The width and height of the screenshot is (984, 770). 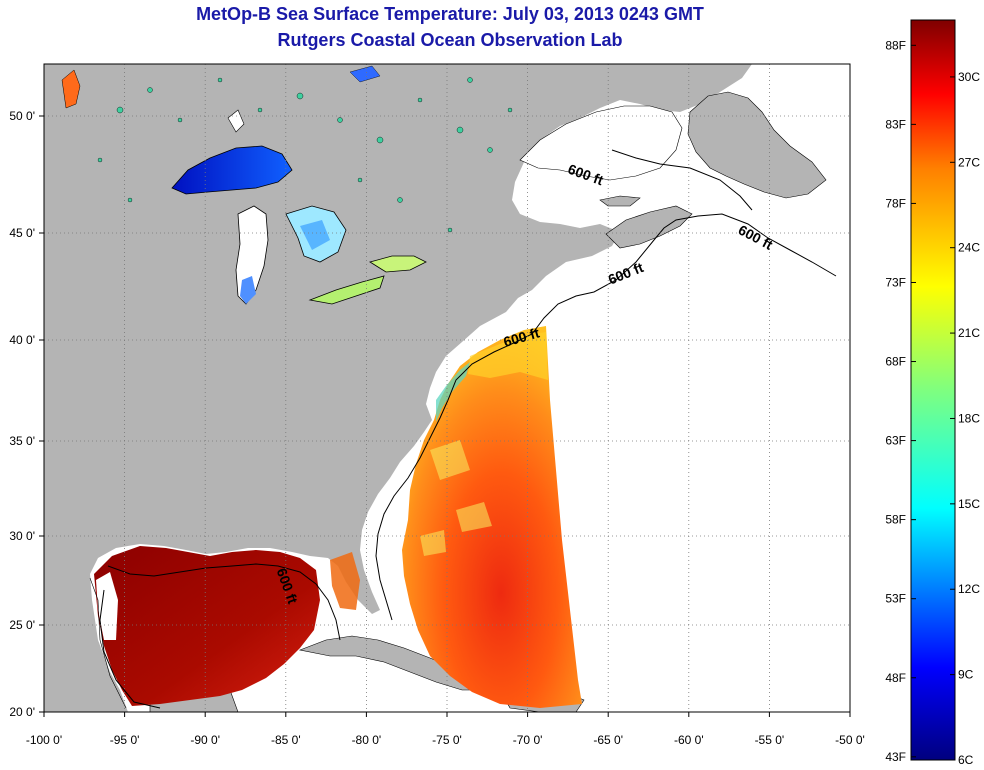 I want to click on colorbar, so click(x=933, y=390).